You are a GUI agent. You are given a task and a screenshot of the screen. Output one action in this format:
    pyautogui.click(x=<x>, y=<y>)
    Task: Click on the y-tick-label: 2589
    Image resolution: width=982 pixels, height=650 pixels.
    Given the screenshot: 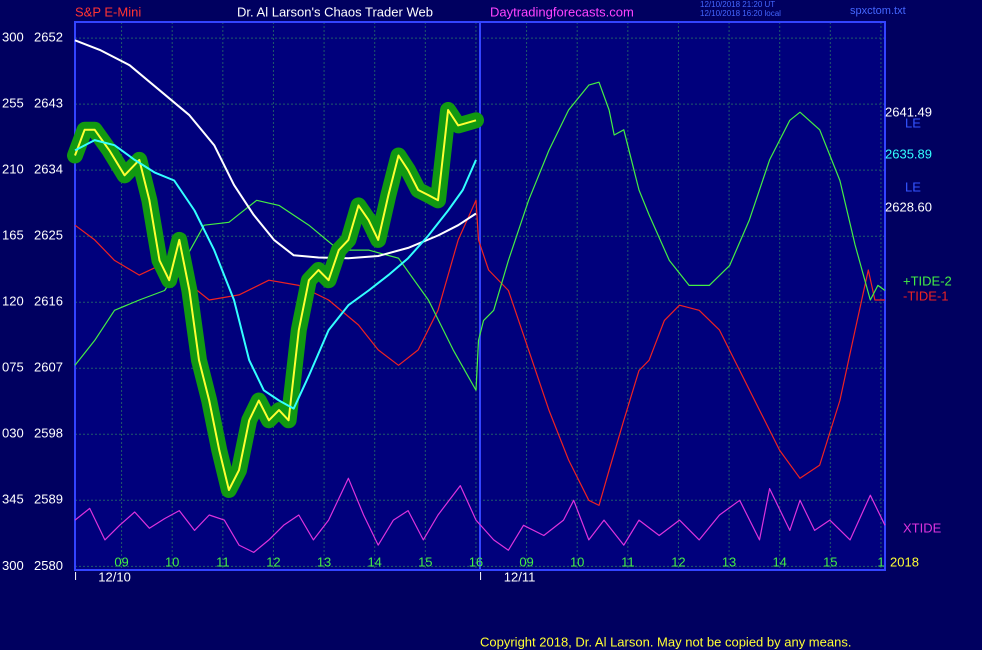 What is the action you would take?
    pyautogui.click(x=48, y=499)
    